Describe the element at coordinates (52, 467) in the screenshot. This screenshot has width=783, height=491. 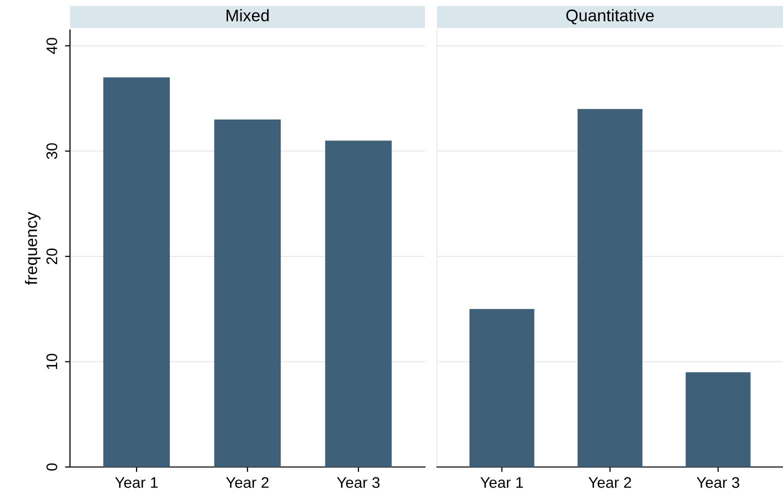
I see `y-tick-label: 0` at that location.